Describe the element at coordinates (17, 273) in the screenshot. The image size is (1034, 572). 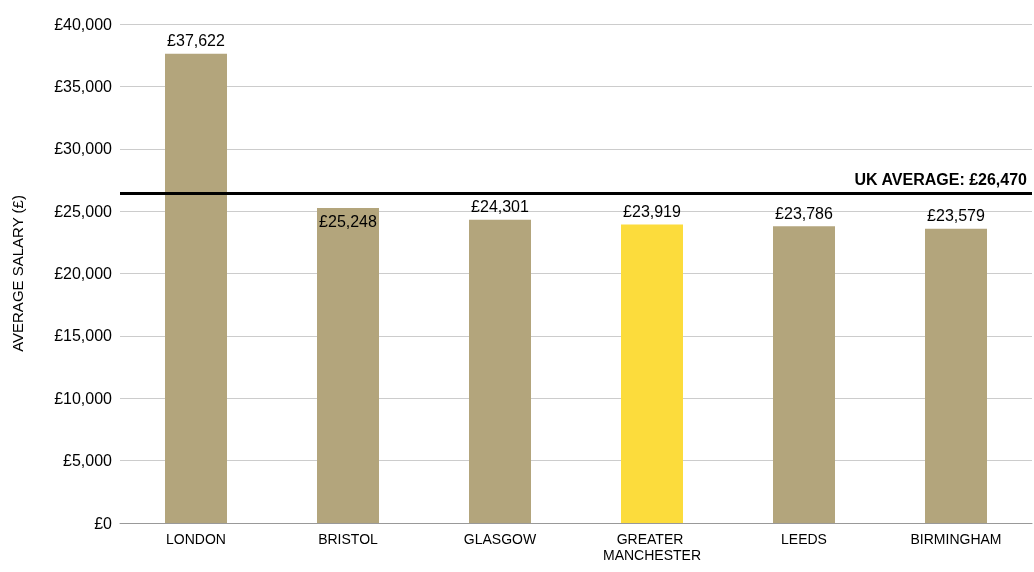
I see `y-axis-title: AVERAGE SALARY (£)` at that location.